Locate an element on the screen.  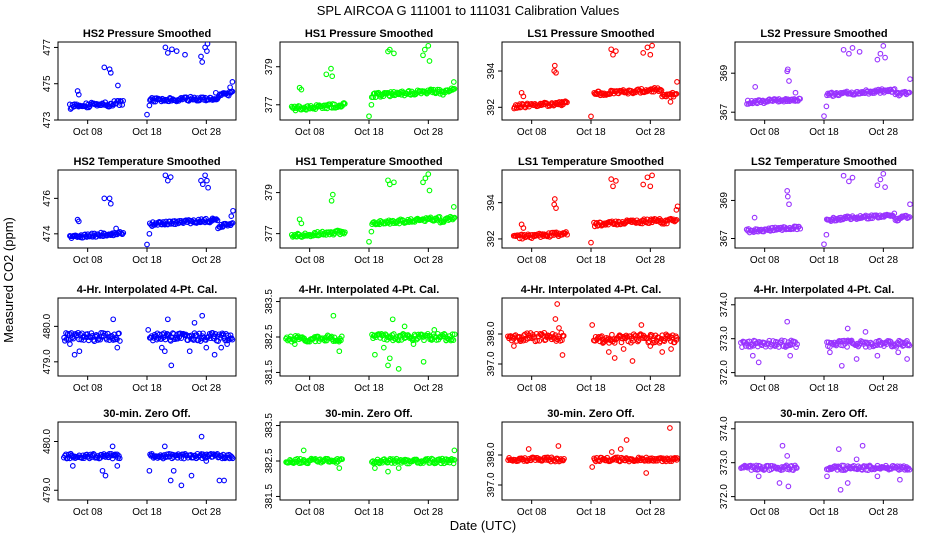
y-tick-label: 374.0 is located at coordinates (724, 428).